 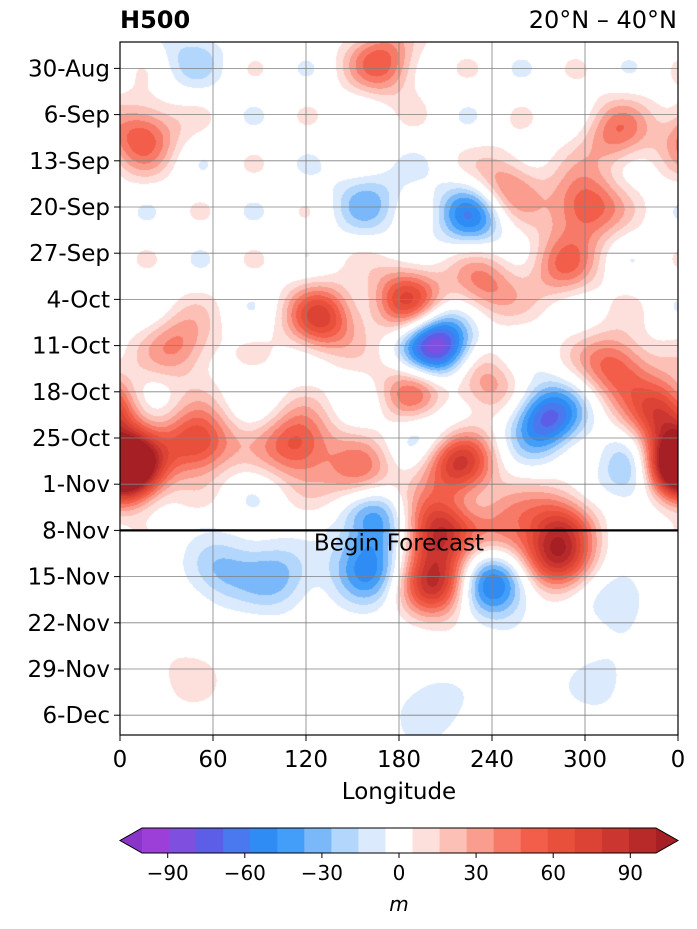 What do you see at coordinates (71, 347) in the screenshot?
I see `y-tick-label: 11-Oct` at bounding box center [71, 347].